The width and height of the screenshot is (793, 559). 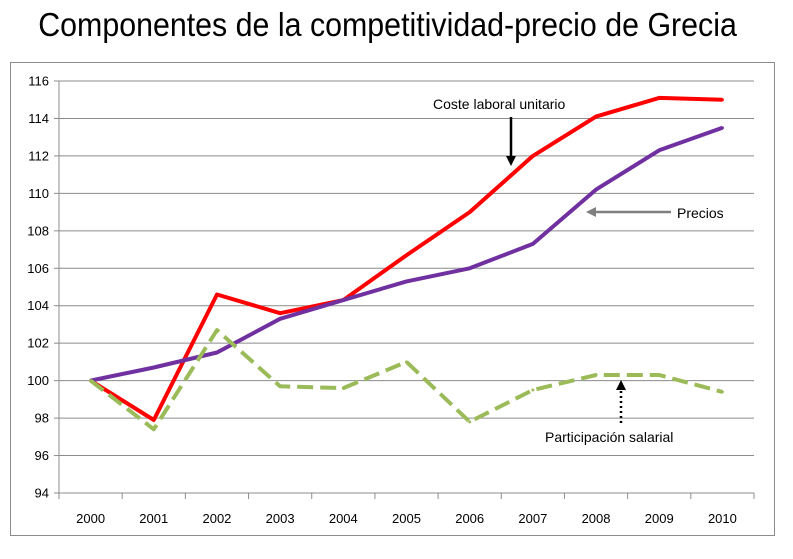 What do you see at coordinates (42, 418) in the screenshot?
I see `y-tick-label: 98` at bounding box center [42, 418].